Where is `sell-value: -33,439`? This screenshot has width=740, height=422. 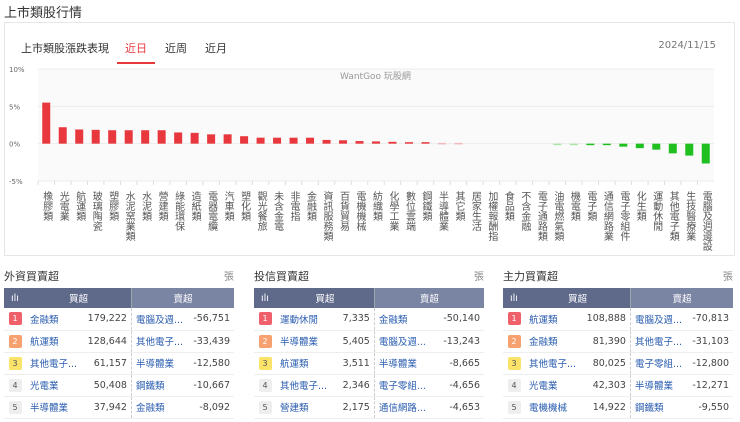
sell-value: -33,439 is located at coordinates (211, 341).